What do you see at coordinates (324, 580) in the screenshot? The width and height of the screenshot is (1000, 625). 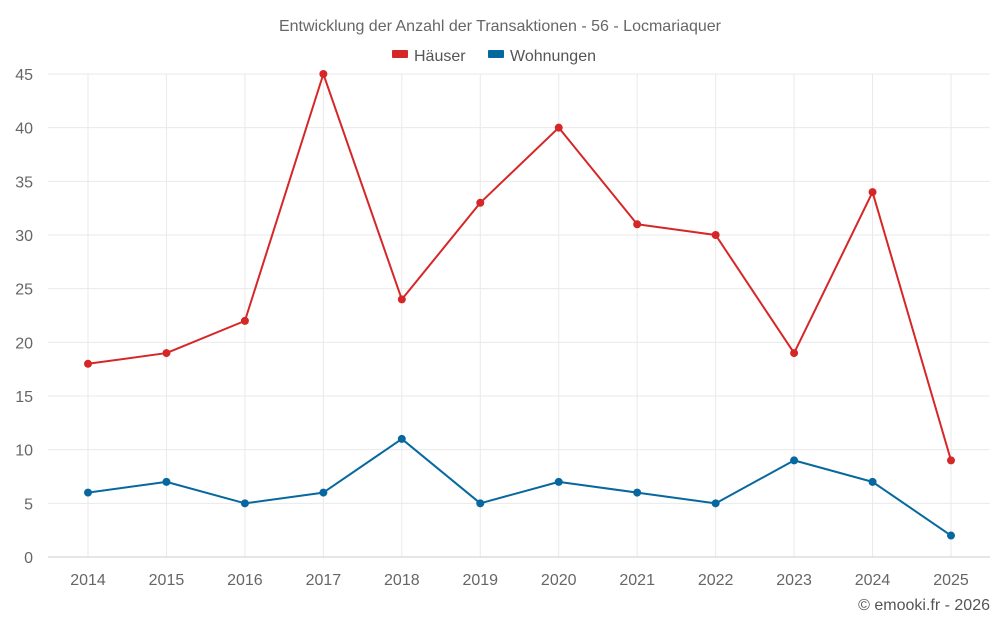 I see `x-tick-label: 2017` at bounding box center [324, 580].